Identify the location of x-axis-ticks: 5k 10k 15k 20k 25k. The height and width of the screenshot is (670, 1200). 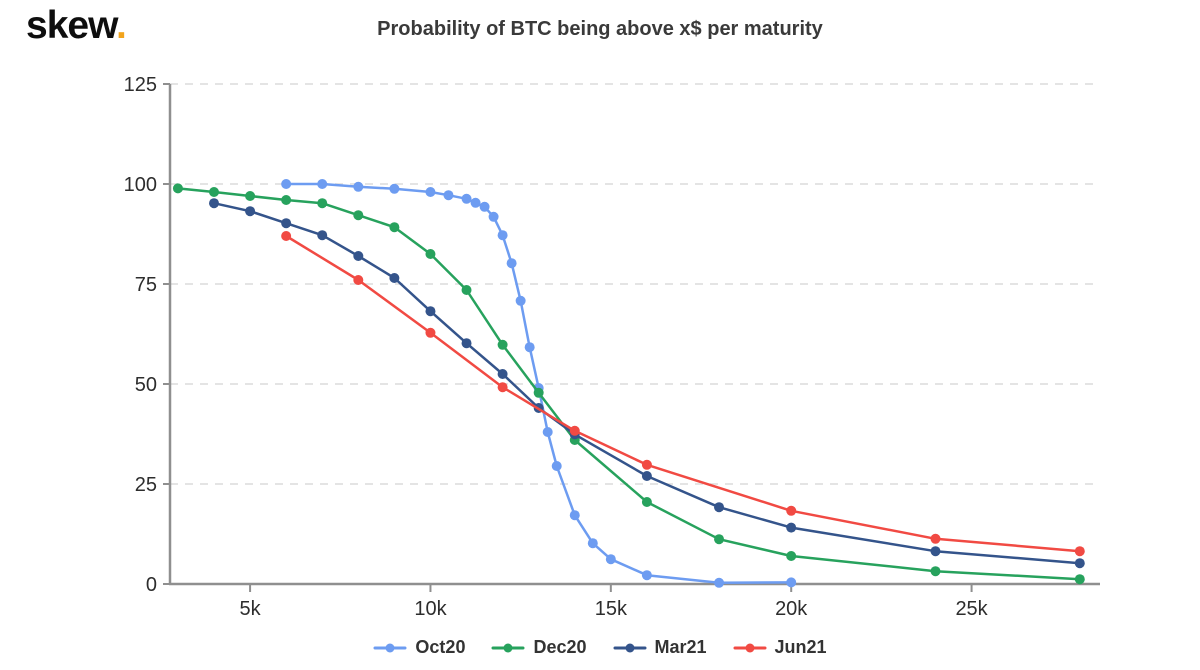
(614, 602).